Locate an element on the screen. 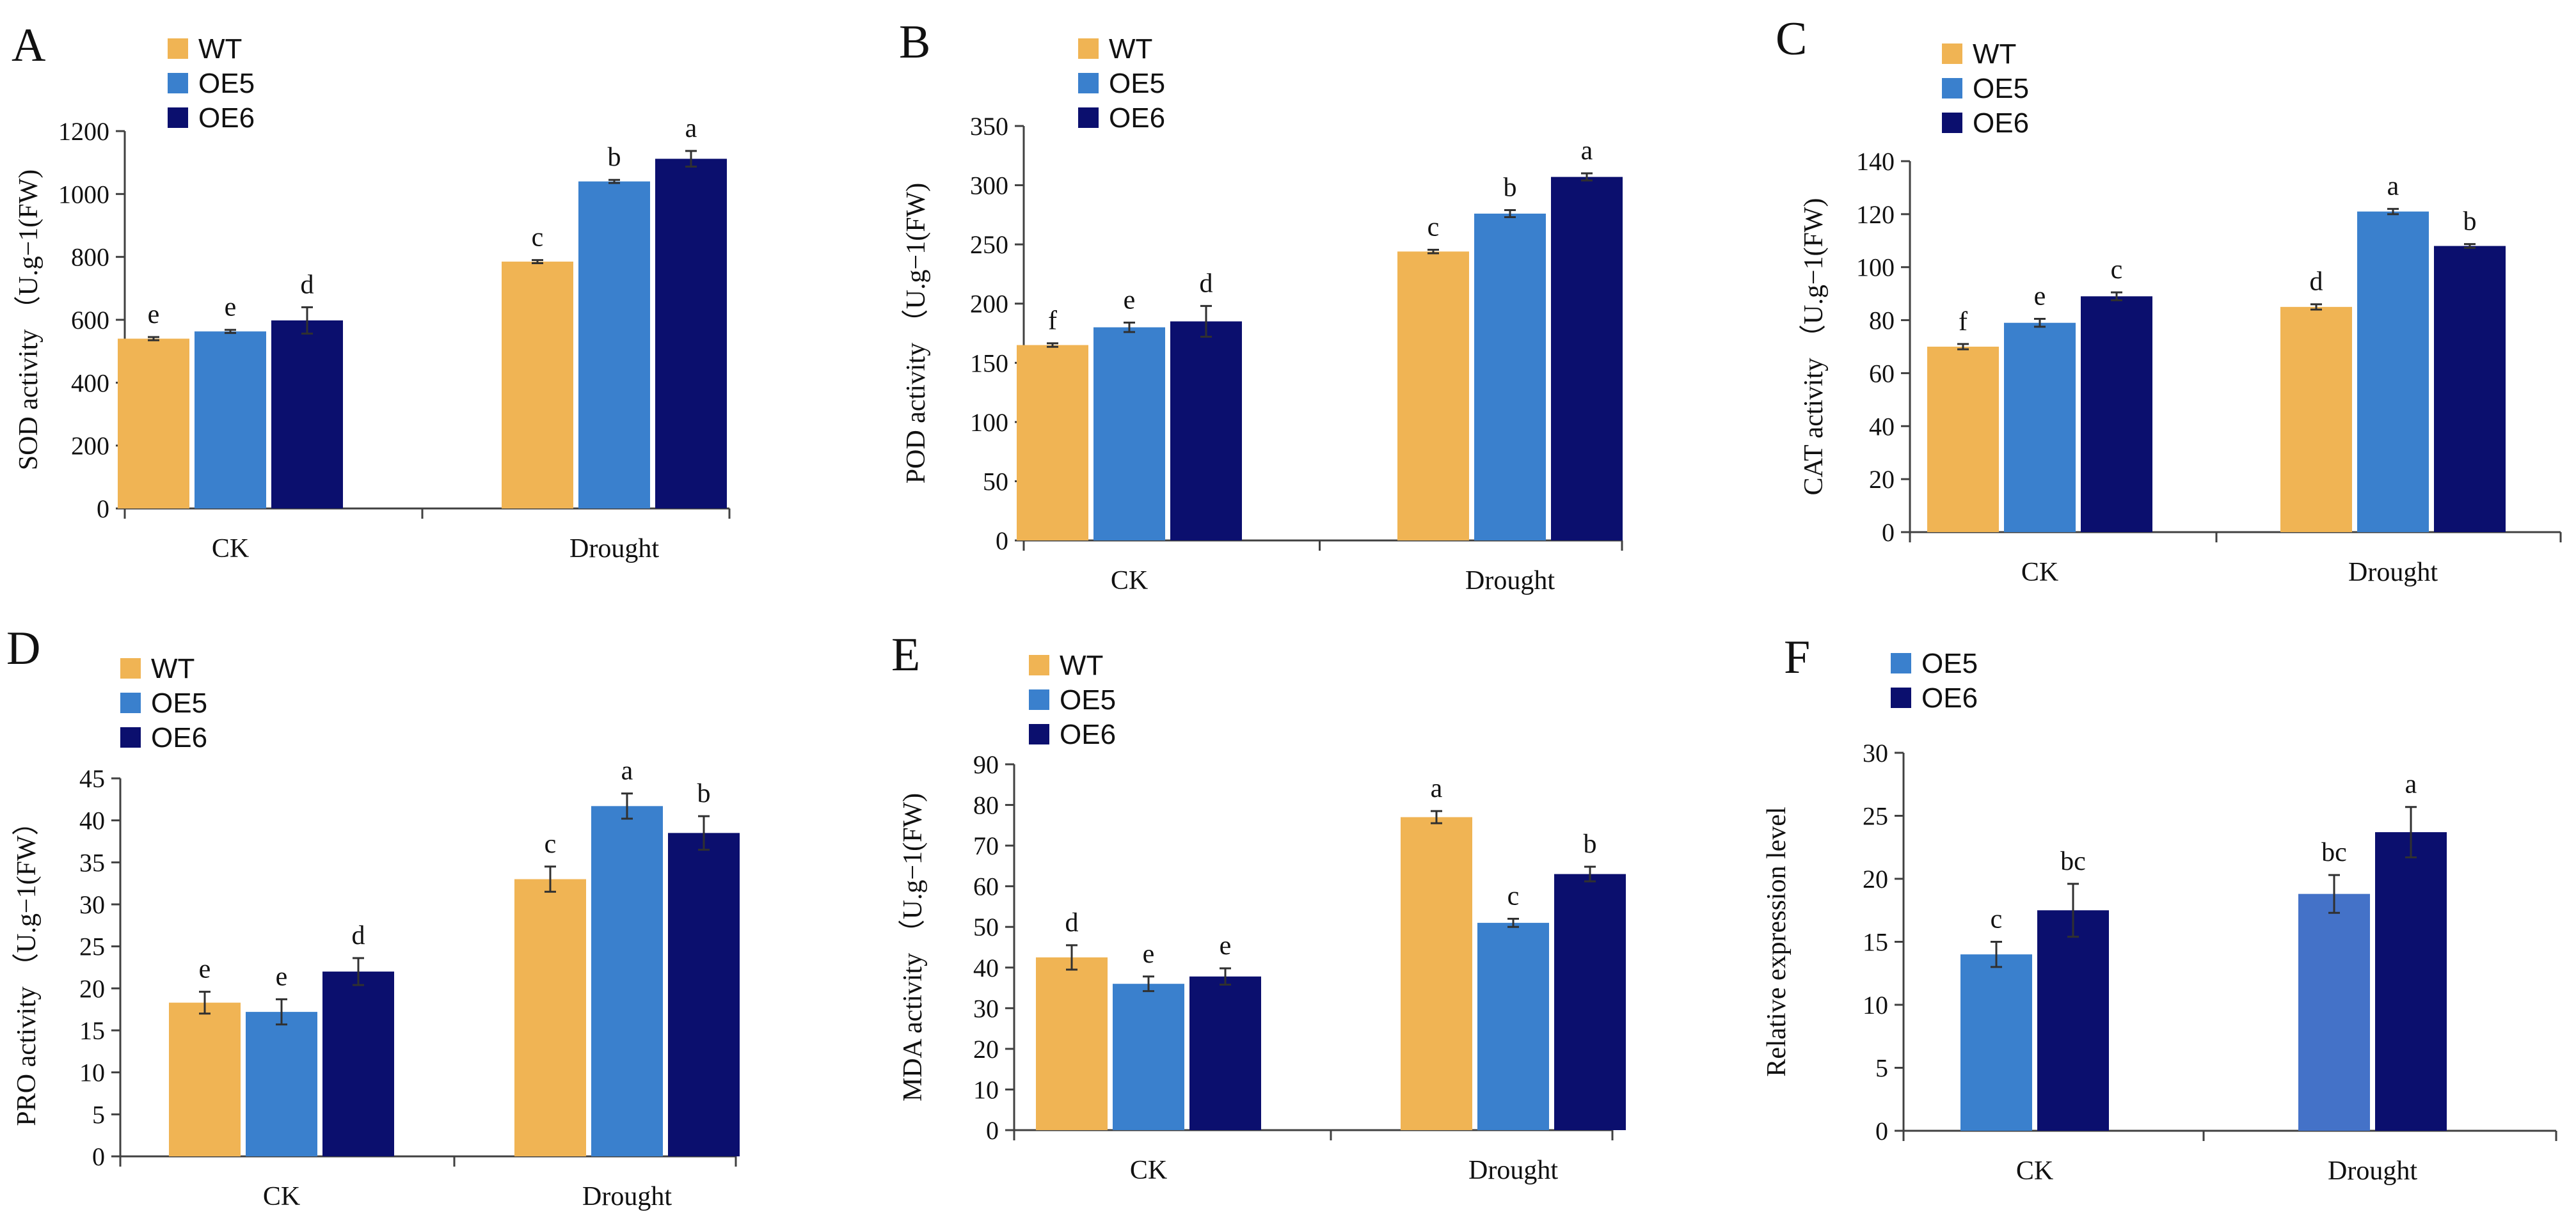  y-tick-label: 350 is located at coordinates (989, 126).